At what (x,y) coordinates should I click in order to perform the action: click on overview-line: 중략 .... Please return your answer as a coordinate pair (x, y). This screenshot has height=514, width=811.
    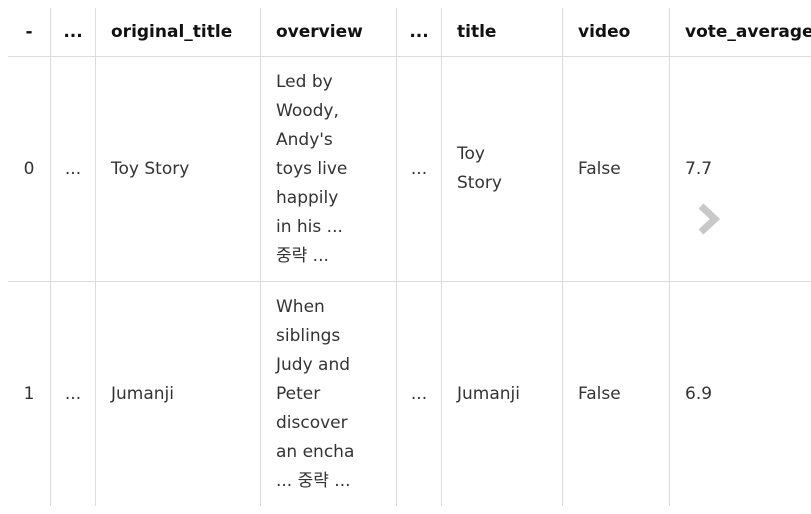
    Looking at the image, I should click on (302, 255).